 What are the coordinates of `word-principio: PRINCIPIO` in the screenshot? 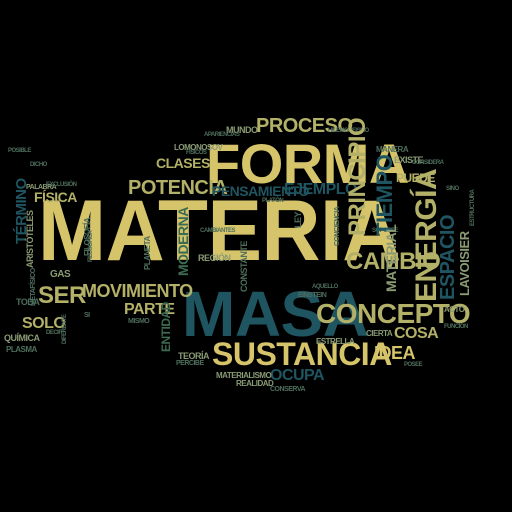 It's located at (357, 176).